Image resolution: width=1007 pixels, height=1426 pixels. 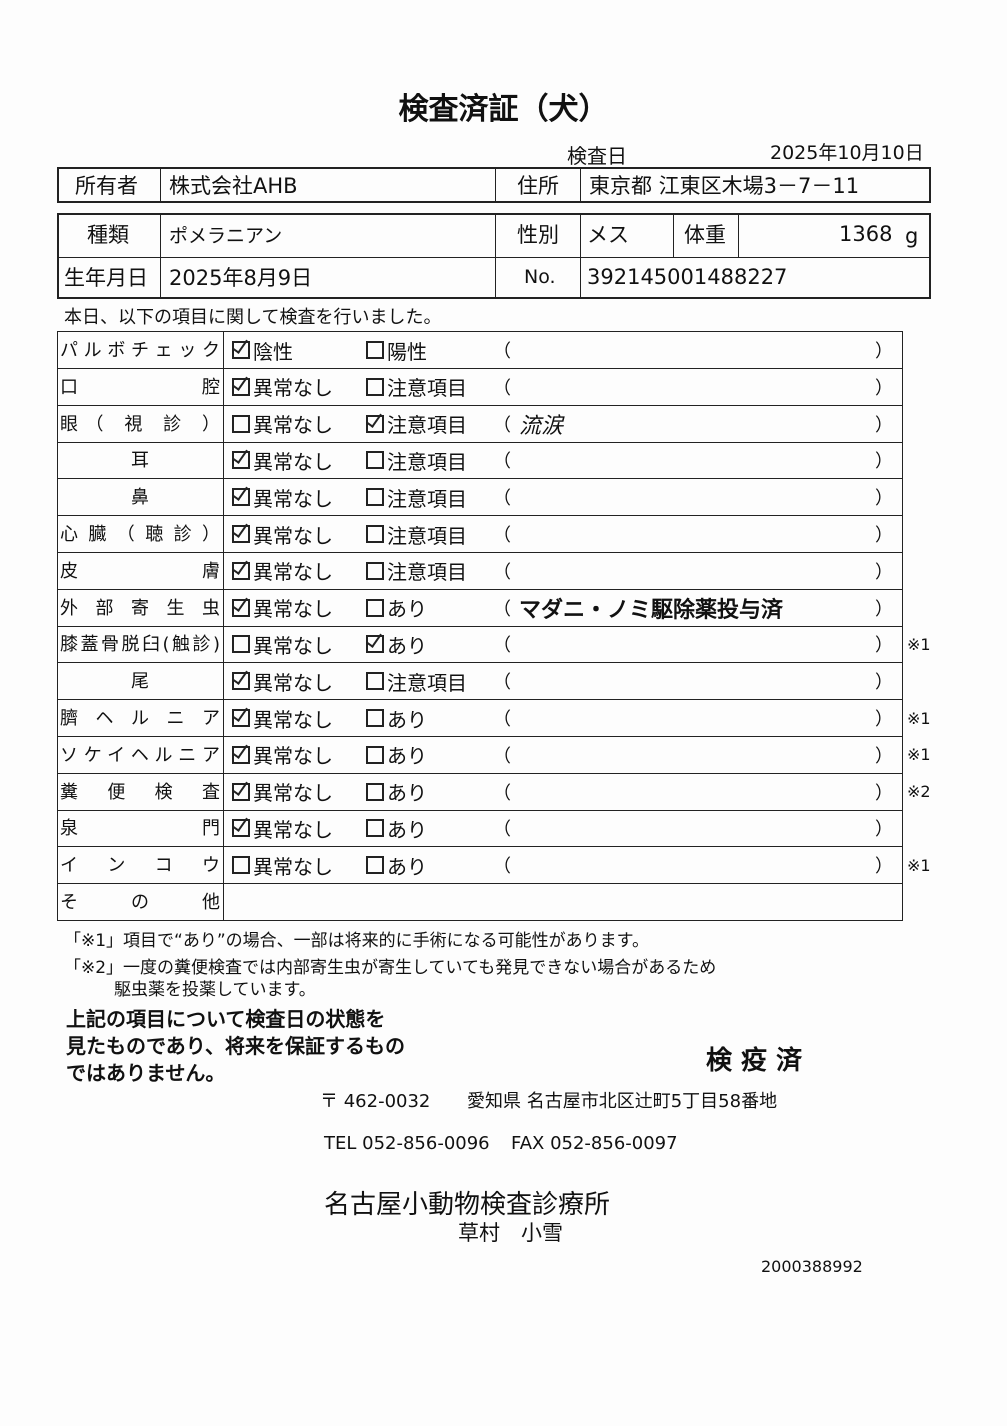 What do you see at coordinates (480, 571) in the screenshot?
I see `table-row: 皮 膚 異常なし 注意項目 （ ）` at bounding box center [480, 571].